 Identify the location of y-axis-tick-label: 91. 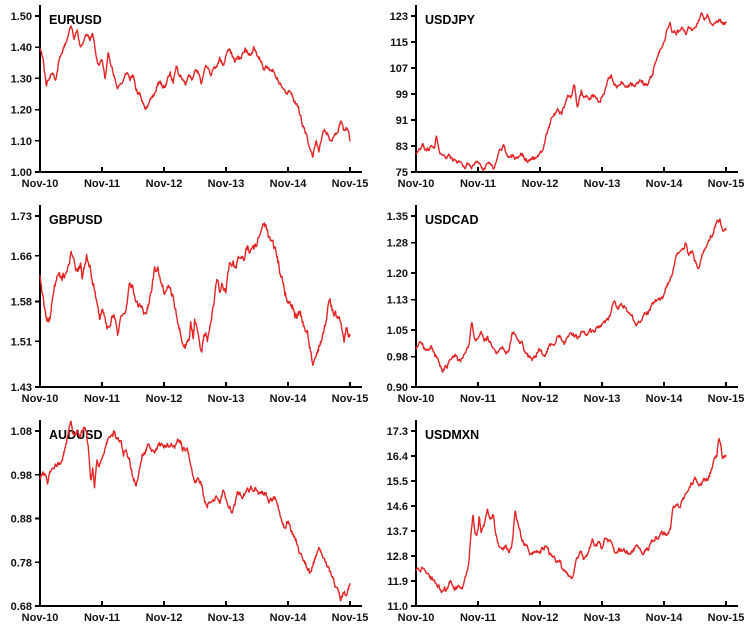
(402, 121).